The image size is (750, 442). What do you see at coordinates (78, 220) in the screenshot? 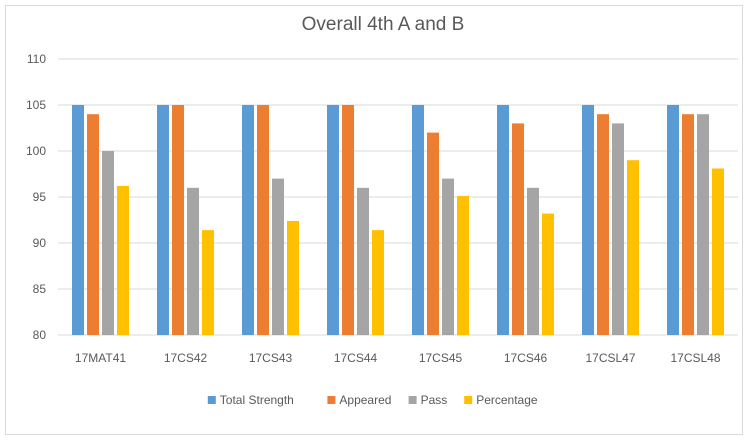
I see `bar-total-strength-17mat41` at bounding box center [78, 220].